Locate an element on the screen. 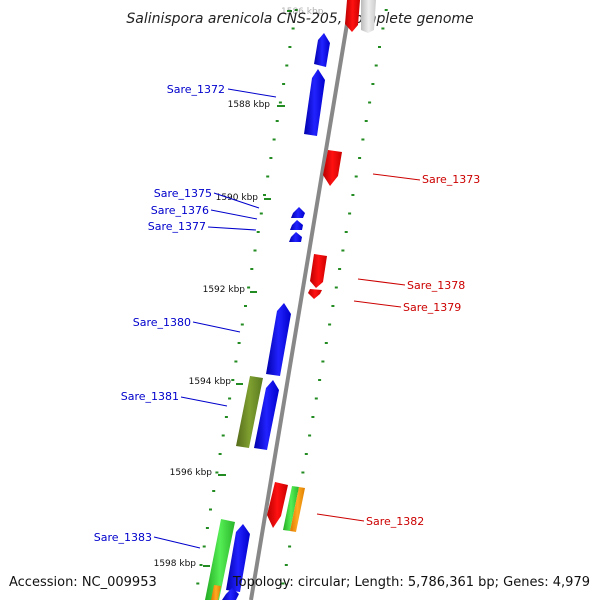 The image size is (600, 600). gene-arrow-sare-1382-green is located at coordinates (291, 508).